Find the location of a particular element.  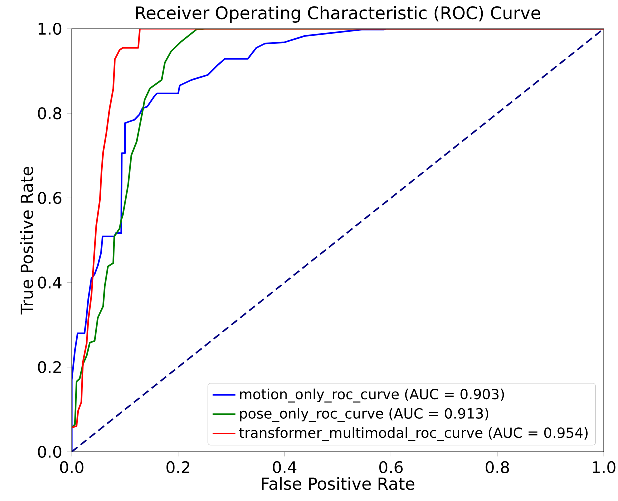

legend-label: transformer_multimodal_roc_curve (AUC = 0.954) is located at coordinates (414, 434).